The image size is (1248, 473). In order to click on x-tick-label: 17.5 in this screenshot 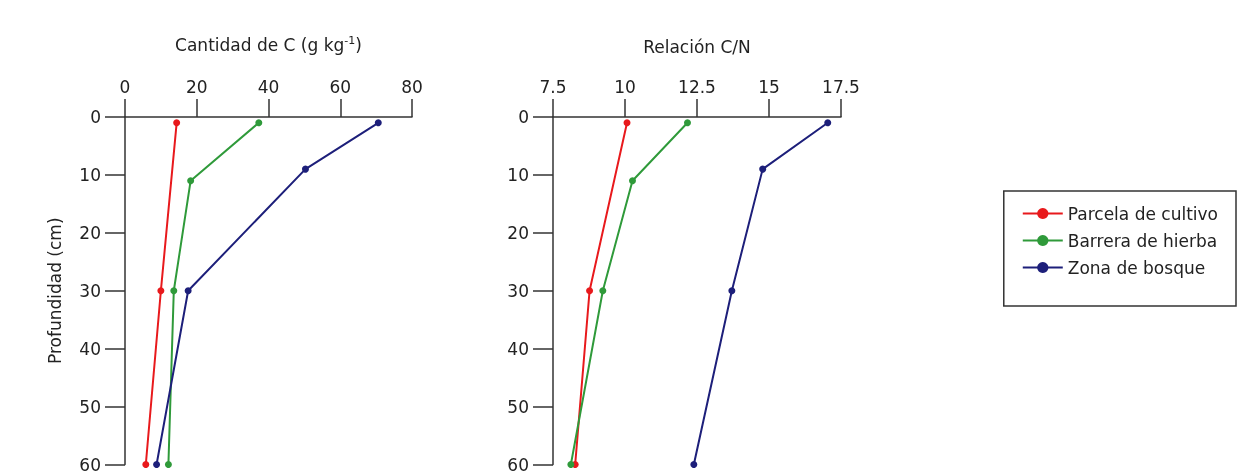, I will do `click(841, 86)`.